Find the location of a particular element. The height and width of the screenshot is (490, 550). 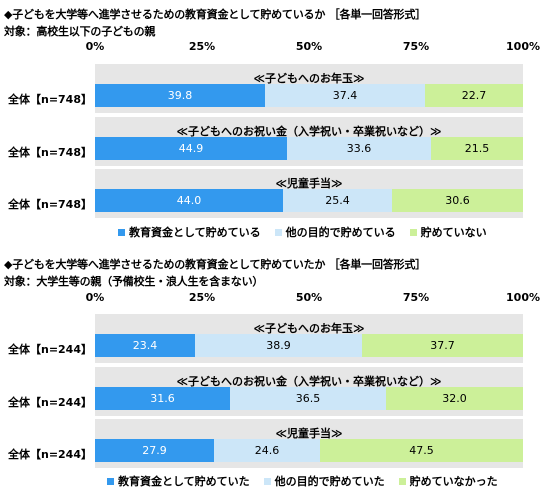

legend-label: 他の目的で貯めていた is located at coordinates (329, 481).